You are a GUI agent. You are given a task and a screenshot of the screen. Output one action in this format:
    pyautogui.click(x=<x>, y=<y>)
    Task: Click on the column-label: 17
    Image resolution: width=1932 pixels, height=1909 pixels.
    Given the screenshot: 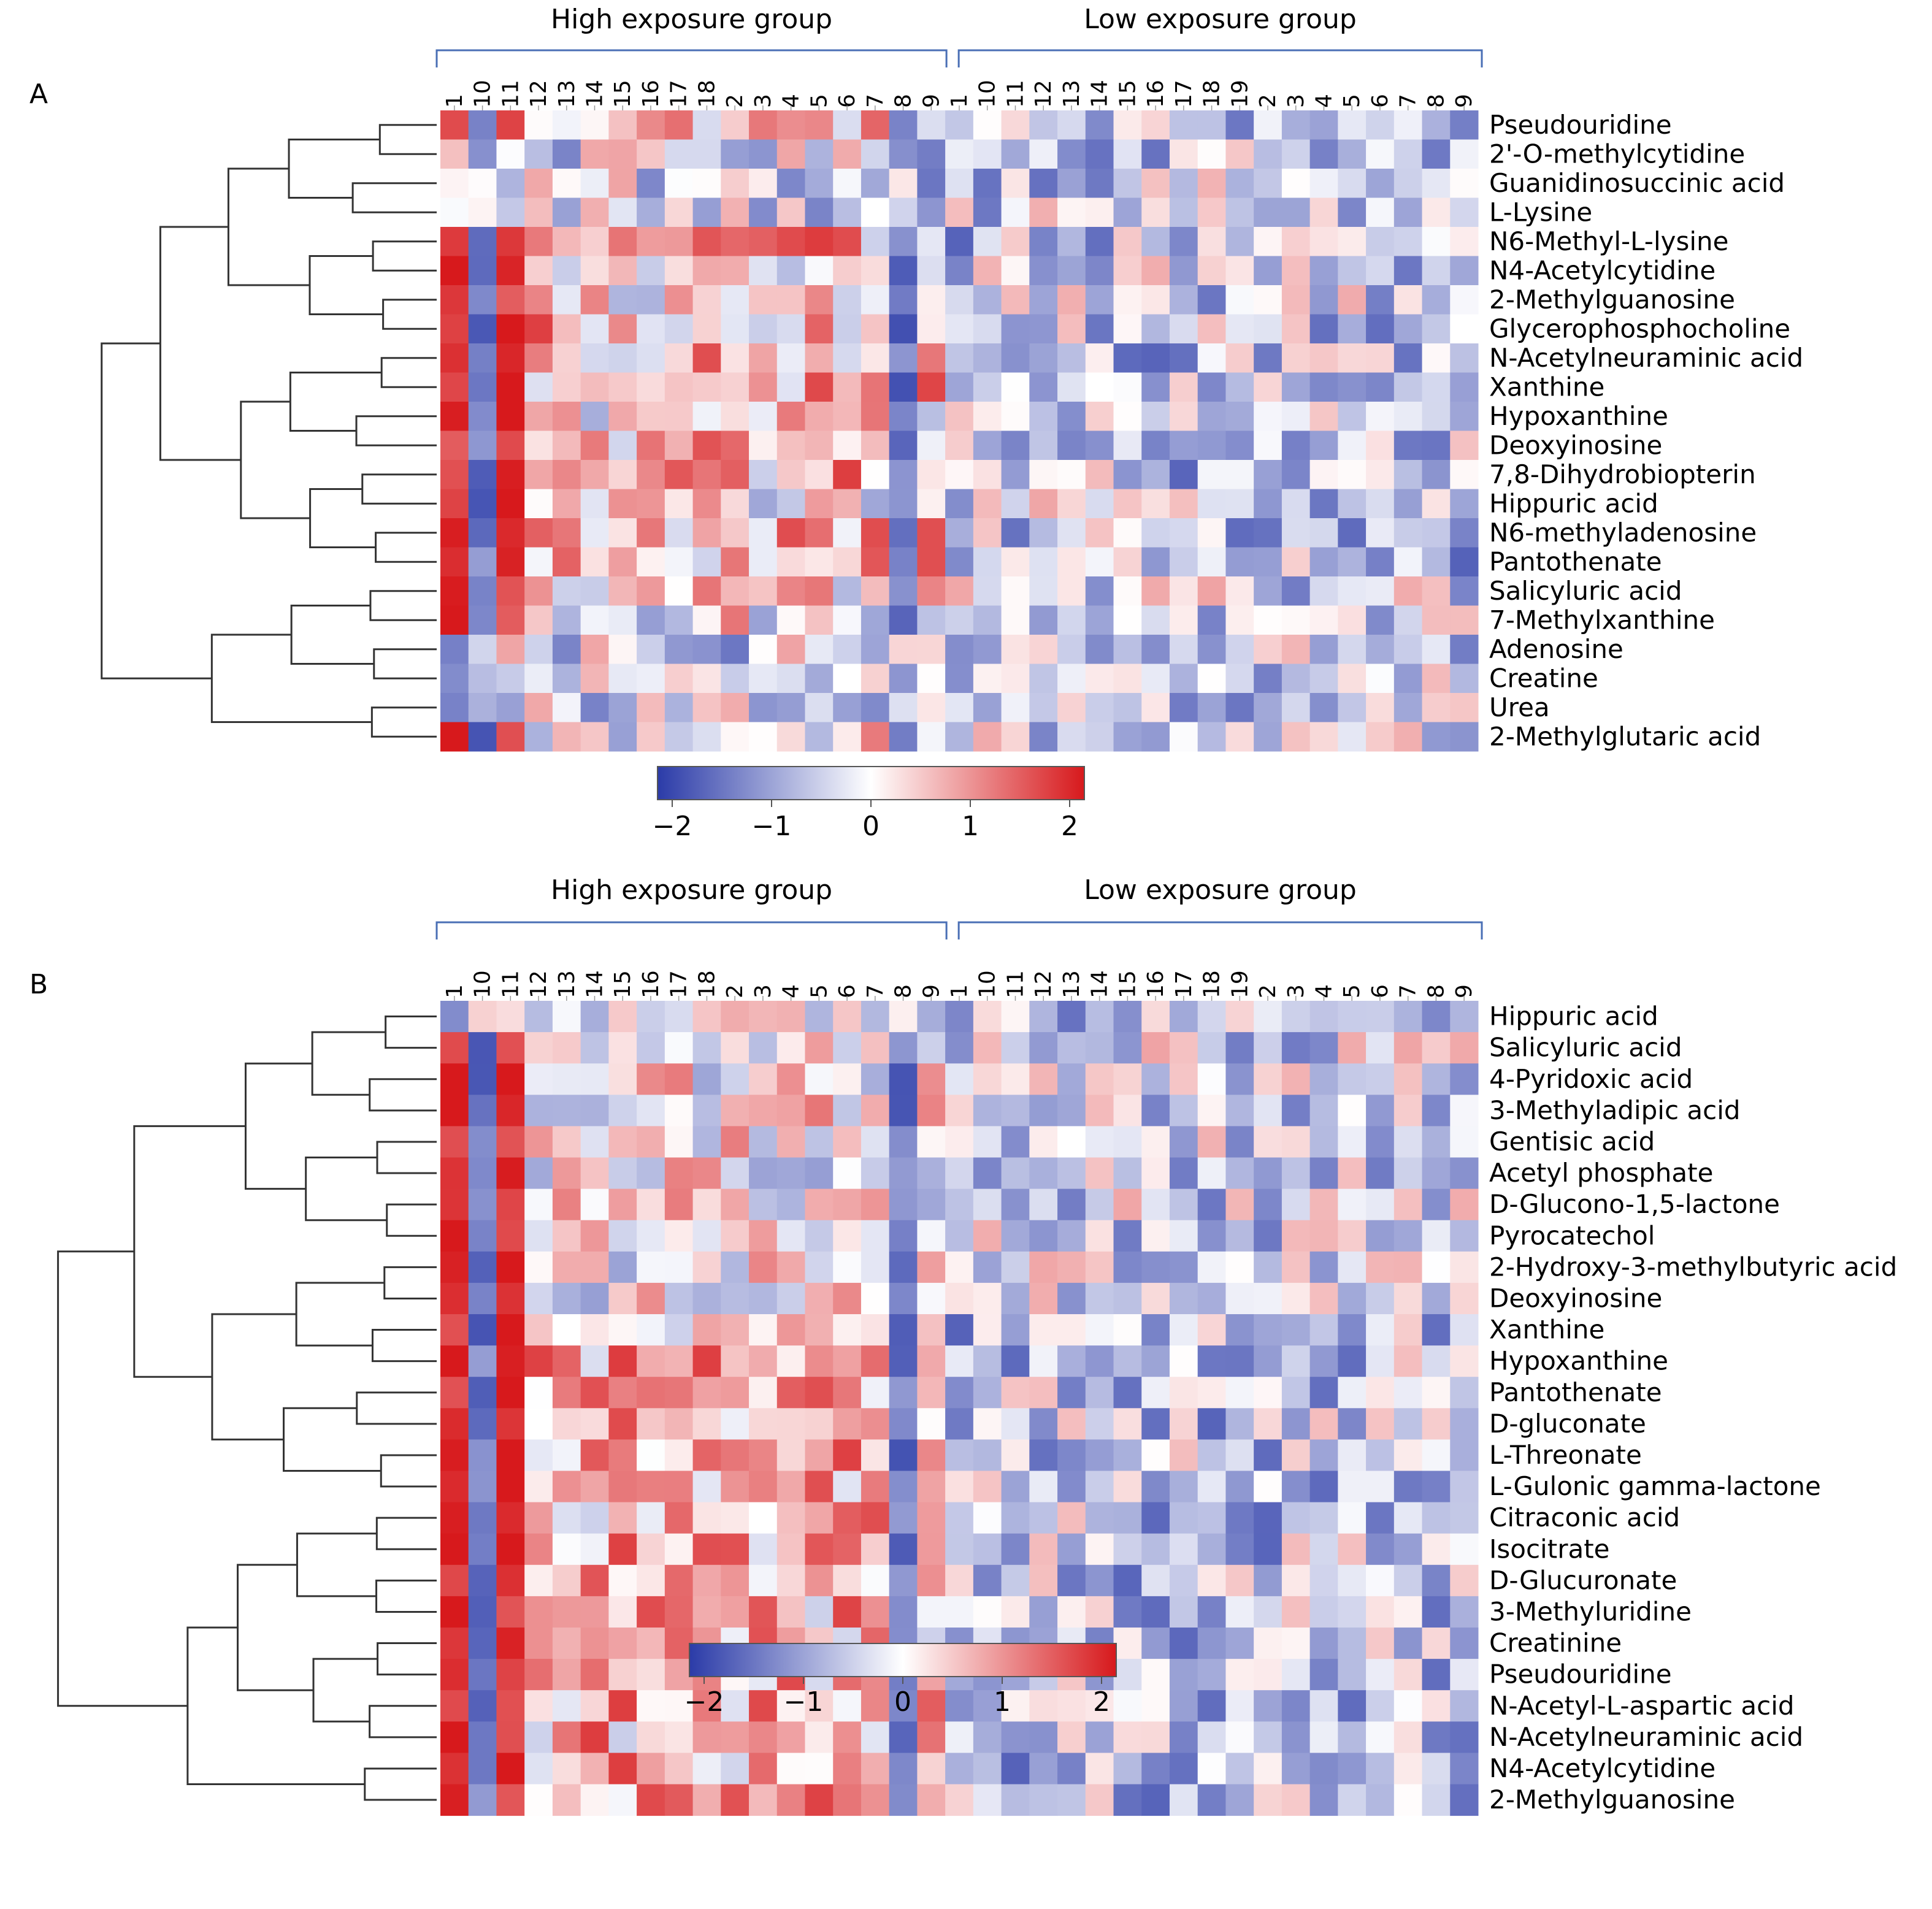 What is the action you would take?
    pyautogui.click(x=679, y=984)
    